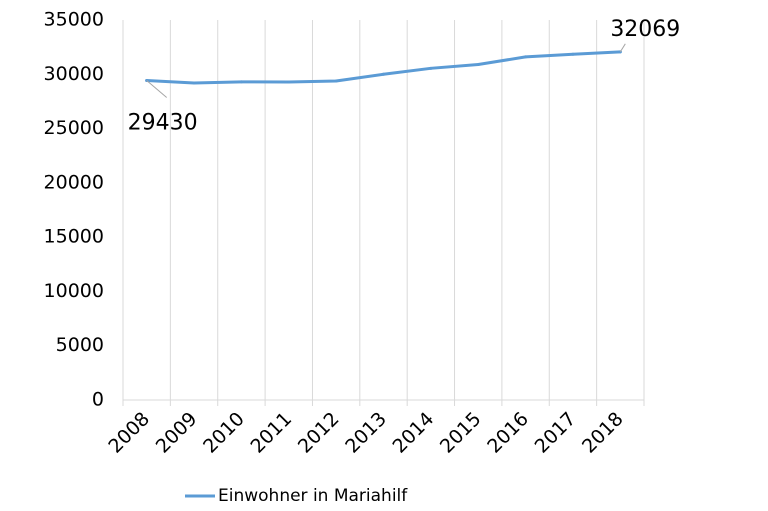 Image resolution: width=768 pixels, height=511 pixels. I want to click on x-tick-label: 2010, so click(224, 433).